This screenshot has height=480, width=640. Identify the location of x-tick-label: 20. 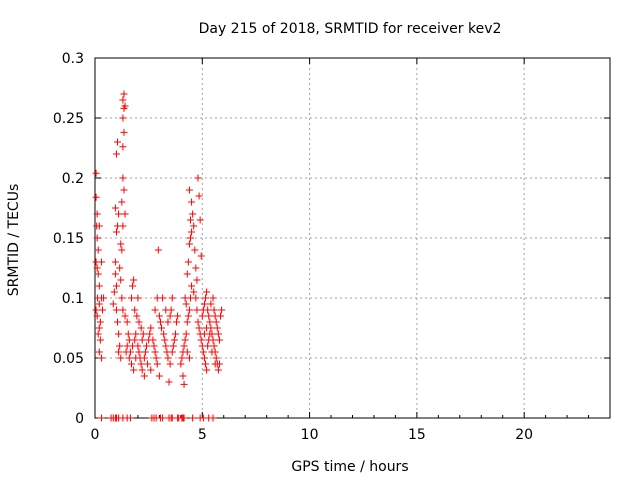
(524, 435).